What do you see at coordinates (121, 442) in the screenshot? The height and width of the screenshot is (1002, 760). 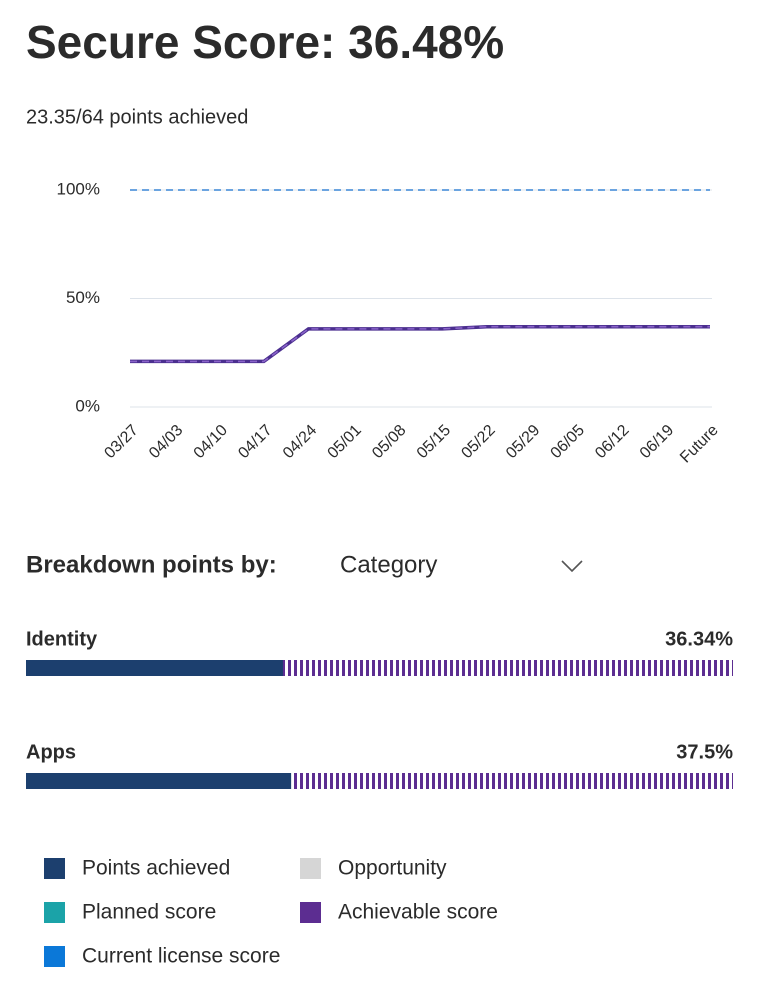 I see `x-tick-label: 03/27` at bounding box center [121, 442].